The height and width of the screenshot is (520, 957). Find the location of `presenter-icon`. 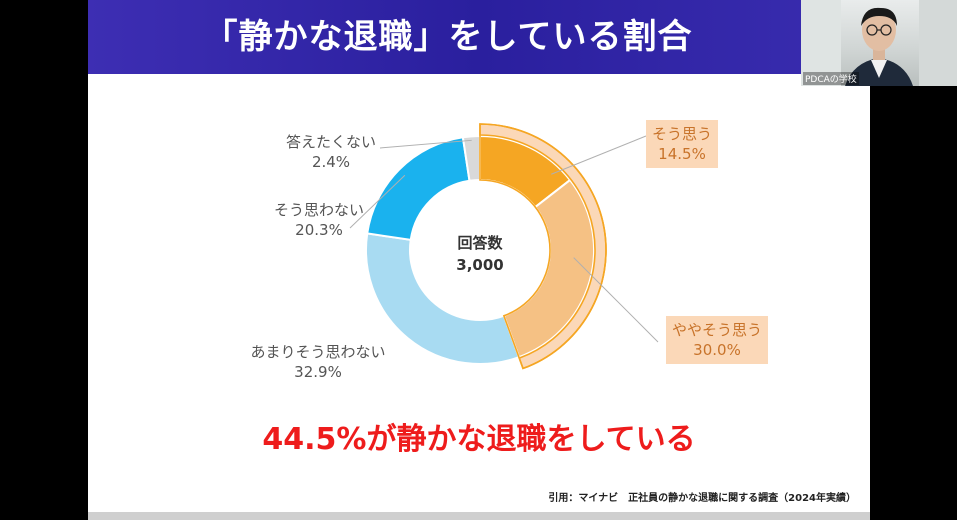

presenter-icon is located at coordinates (879, 43).